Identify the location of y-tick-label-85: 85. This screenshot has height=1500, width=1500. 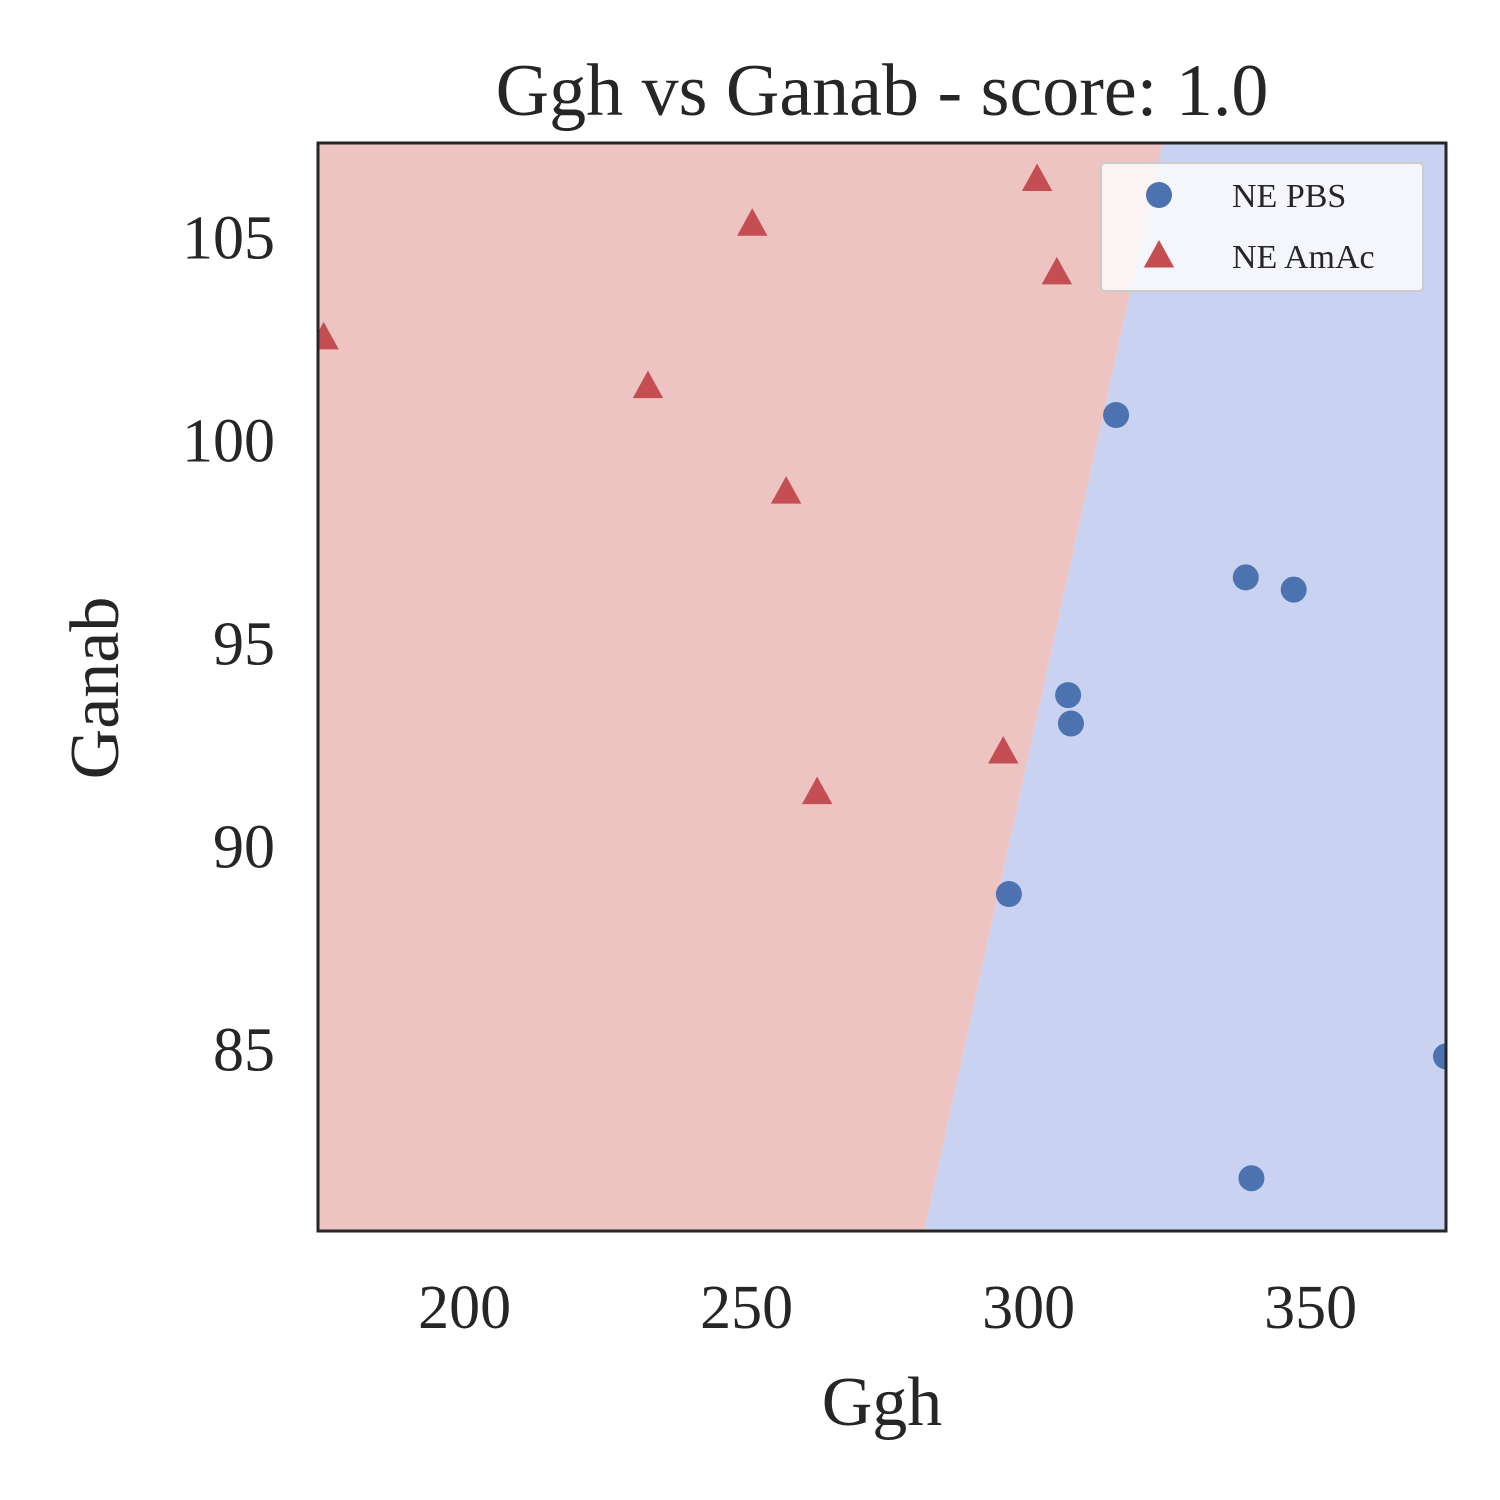
(244, 1050).